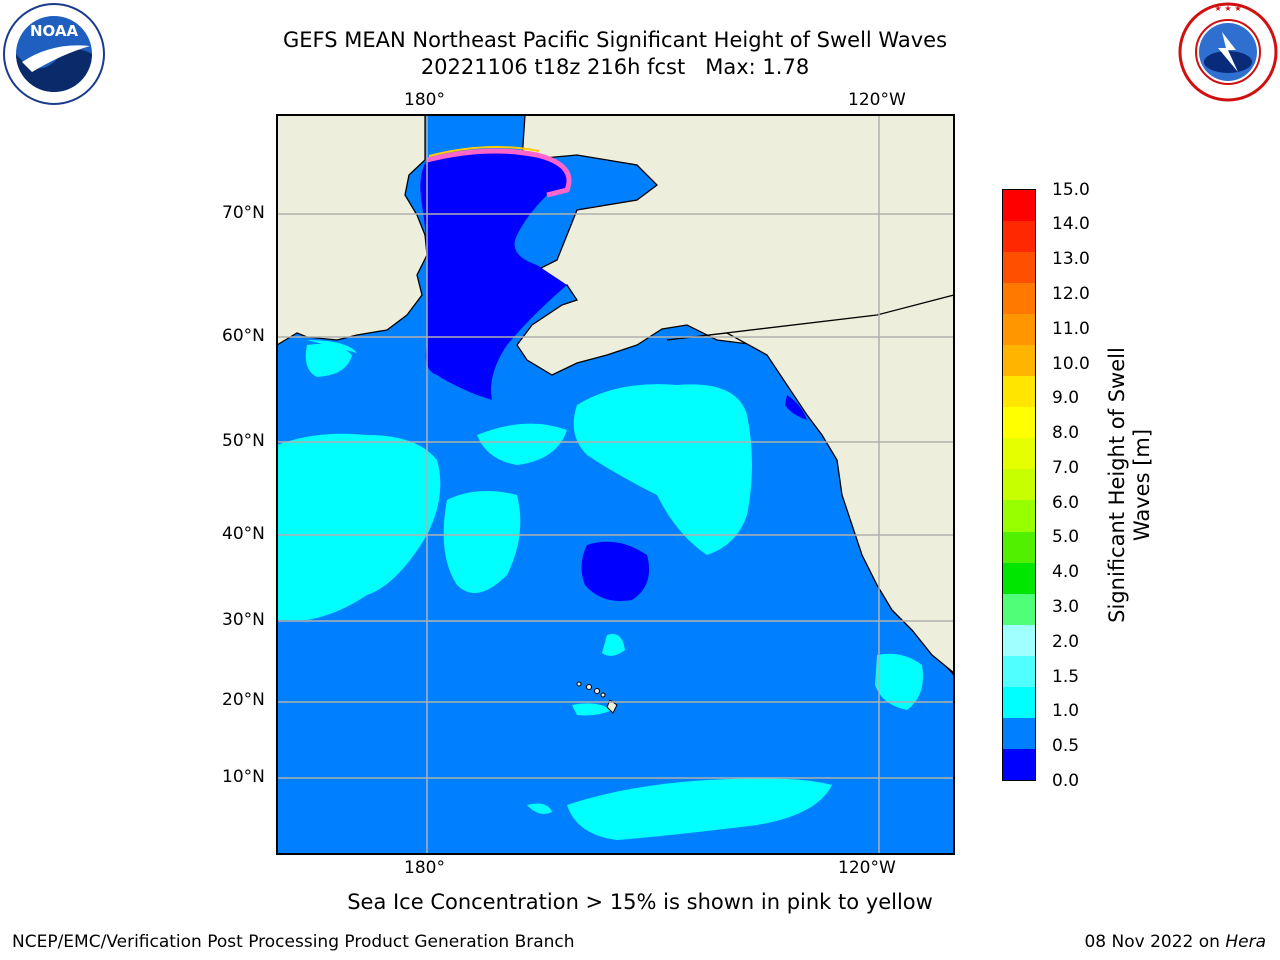  Describe the element at coordinates (243, 534) in the screenshot. I see `lat-label-40n: 40°N` at that location.